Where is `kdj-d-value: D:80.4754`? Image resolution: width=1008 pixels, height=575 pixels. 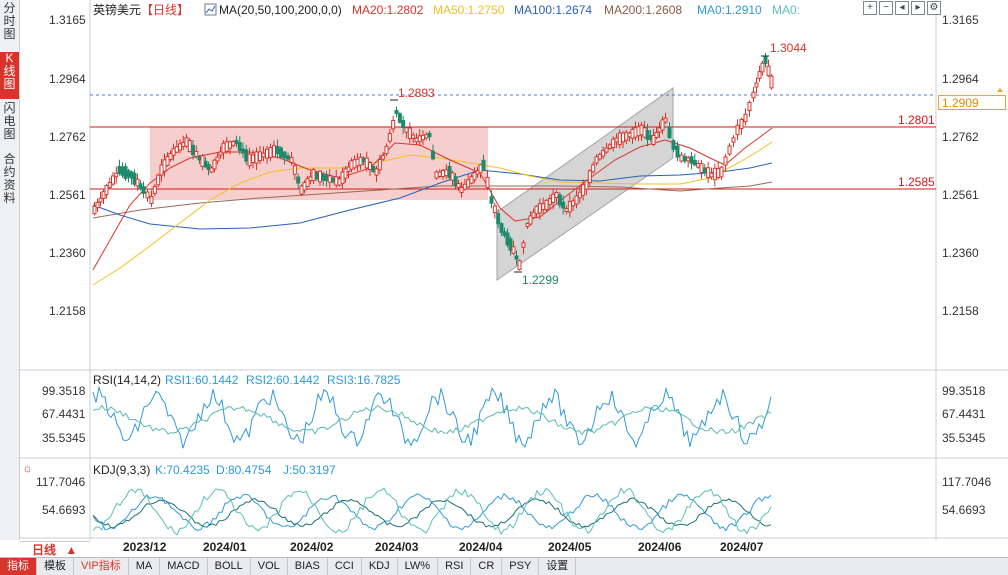 kdj-d-value: D:80.4754 is located at coordinates (244, 470).